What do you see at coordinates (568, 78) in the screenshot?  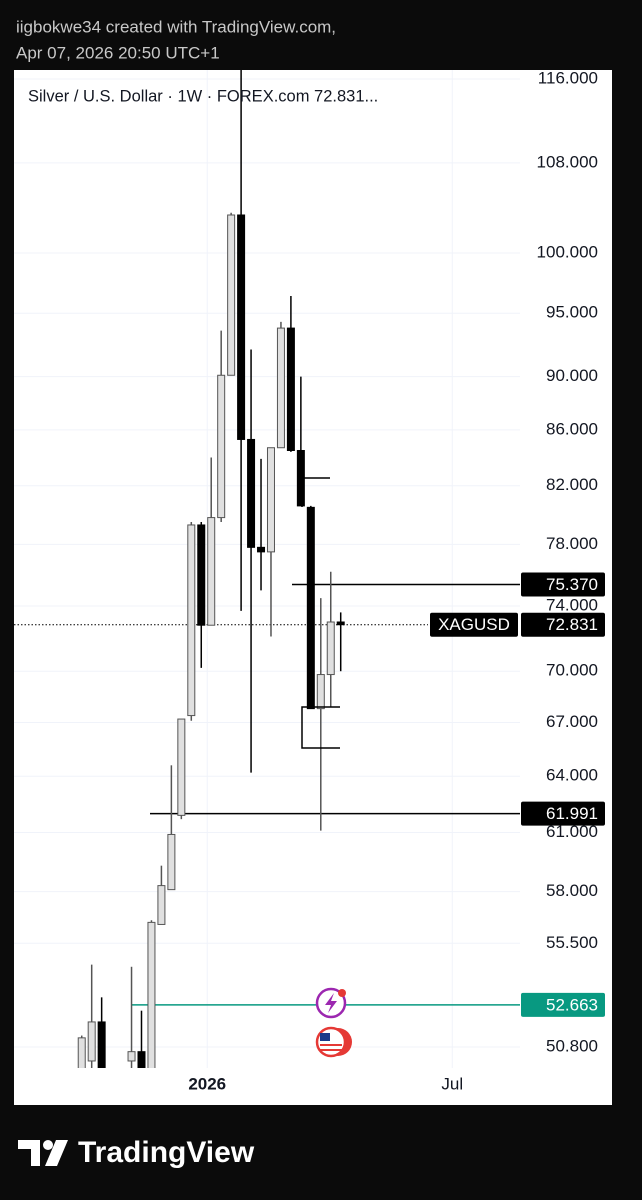 I see `y-tick-label: 116.000` at bounding box center [568, 78].